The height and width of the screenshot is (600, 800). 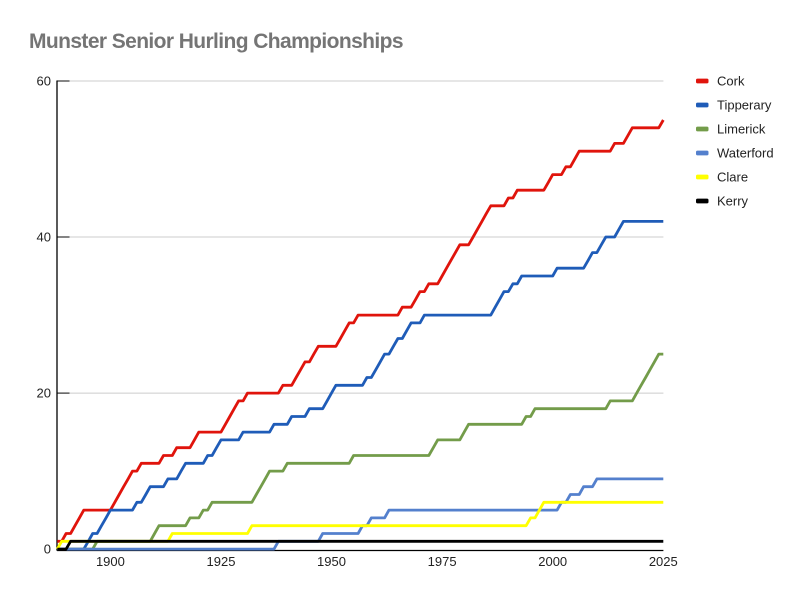 What do you see at coordinates (733, 201) in the screenshot?
I see `svg-text: Kerry` at bounding box center [733, 201].